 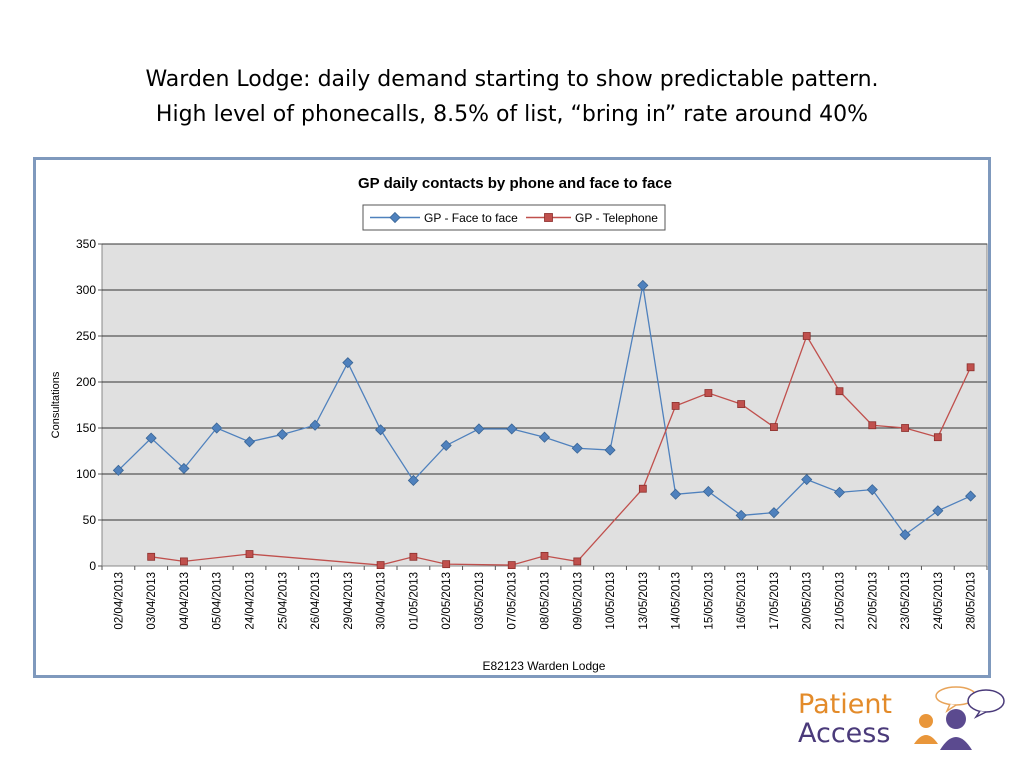 I want to click on x-tick-label: 02/04/2013, so click(x=119, y=601).